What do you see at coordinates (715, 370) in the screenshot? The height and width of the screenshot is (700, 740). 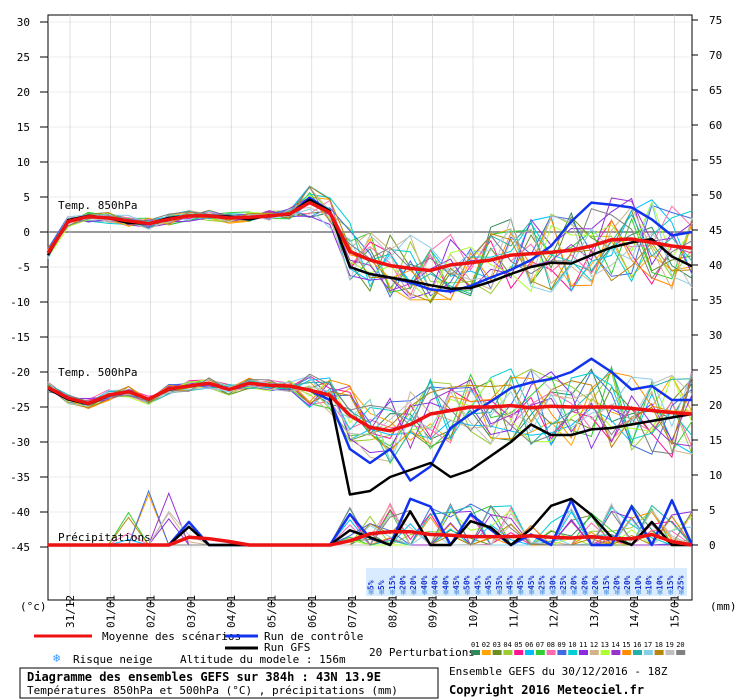 I see `tick-label-right: 25` at bounding box center [715, 370].